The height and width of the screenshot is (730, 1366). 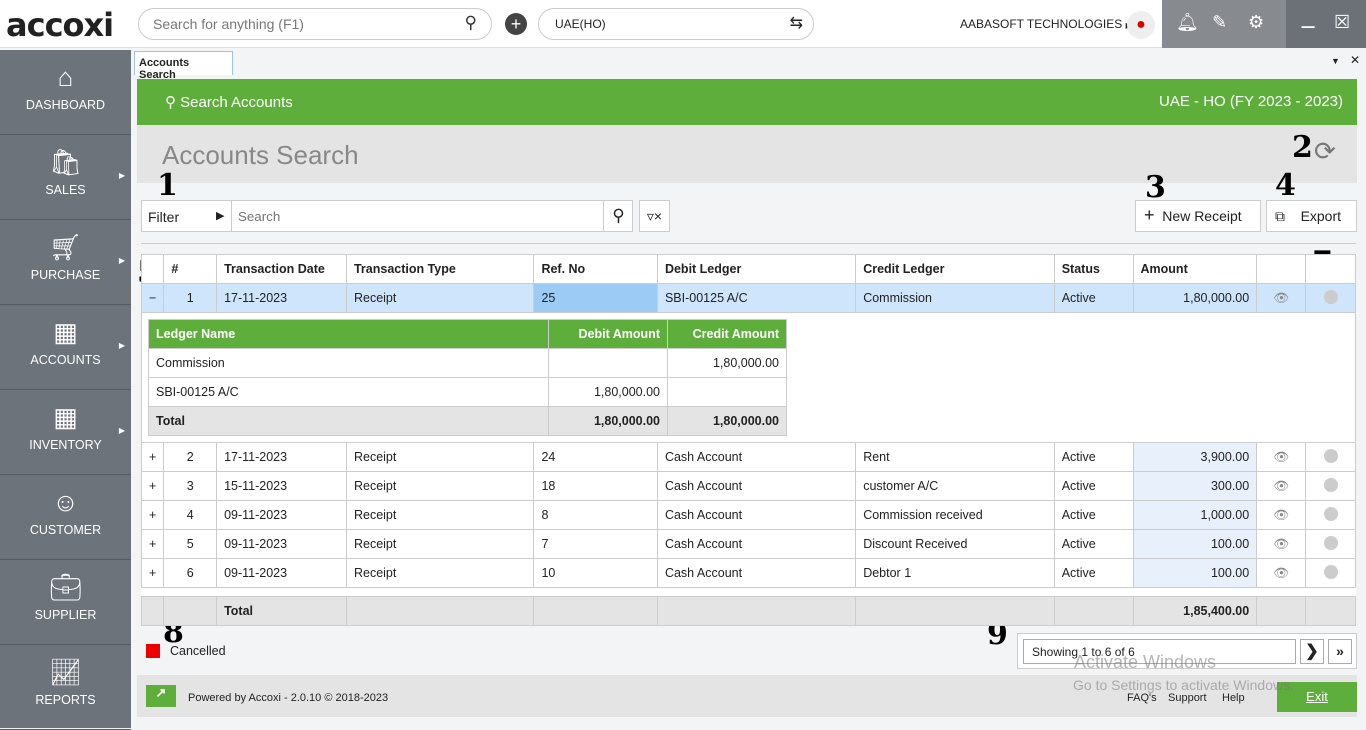 I want to click on clear-filter-icon: ▿×, so click(x=654, y=216).